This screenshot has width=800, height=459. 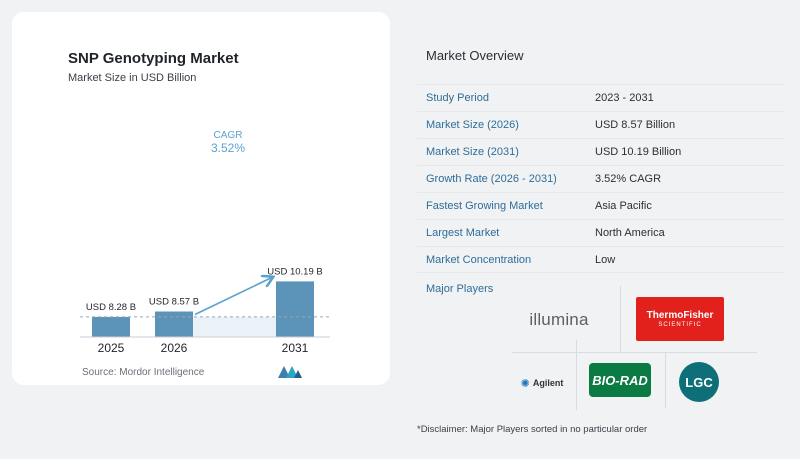 I want to click on overview-row: Largest Market North America, so click(x=600, y=232).